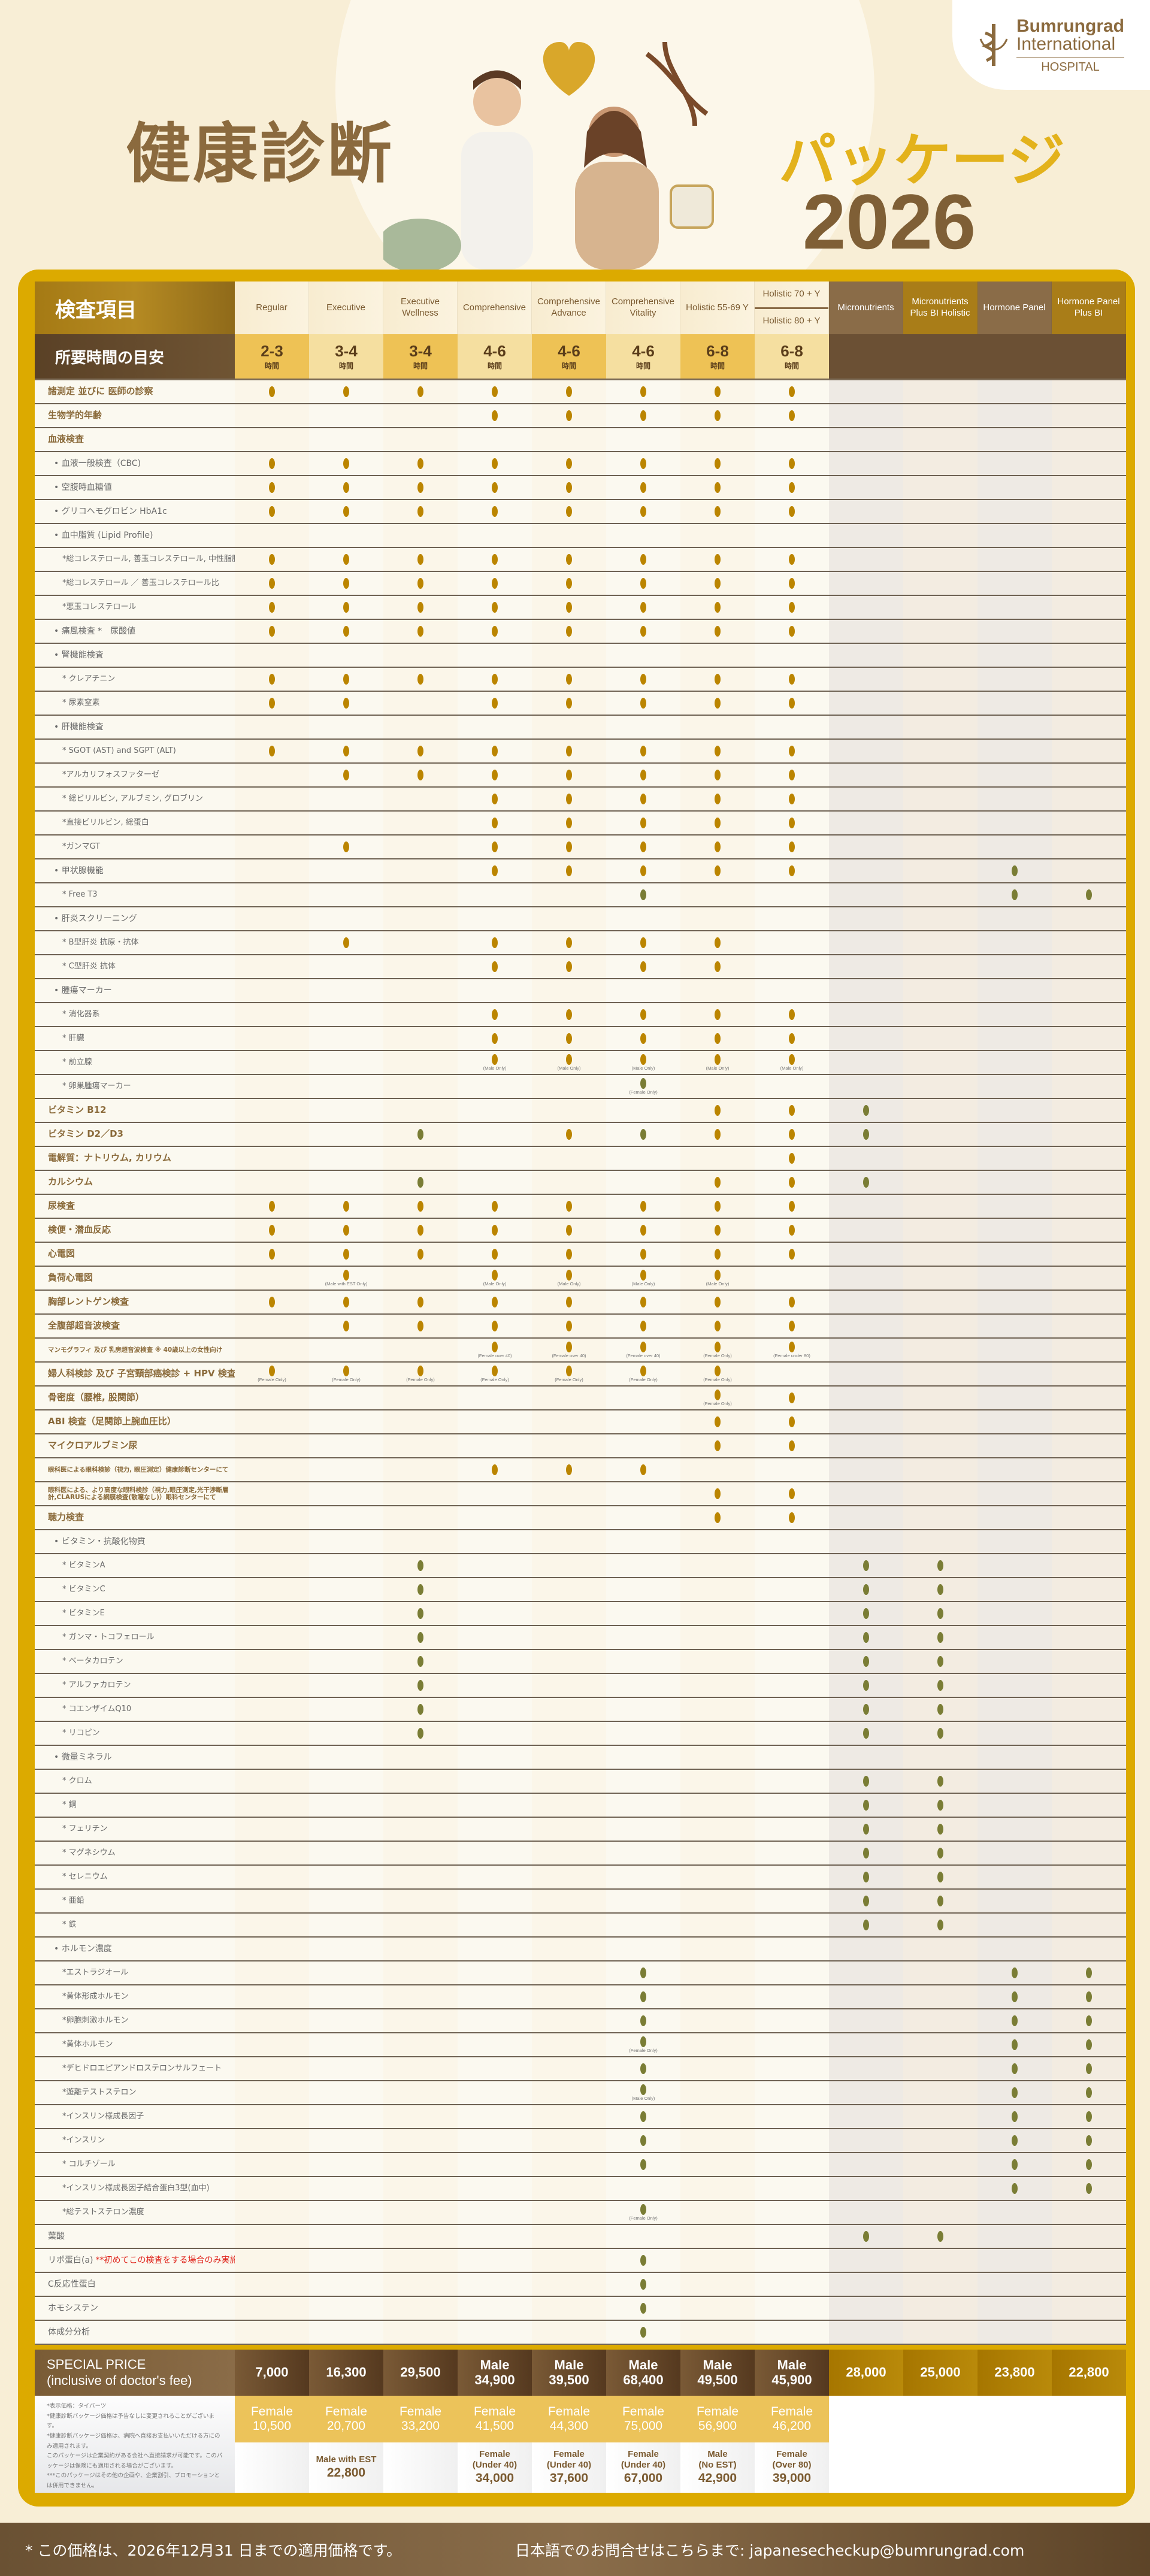  Describe the element at coordinates (135, 1254) in the screenshot. I see `row-label: 心電図` at that location.